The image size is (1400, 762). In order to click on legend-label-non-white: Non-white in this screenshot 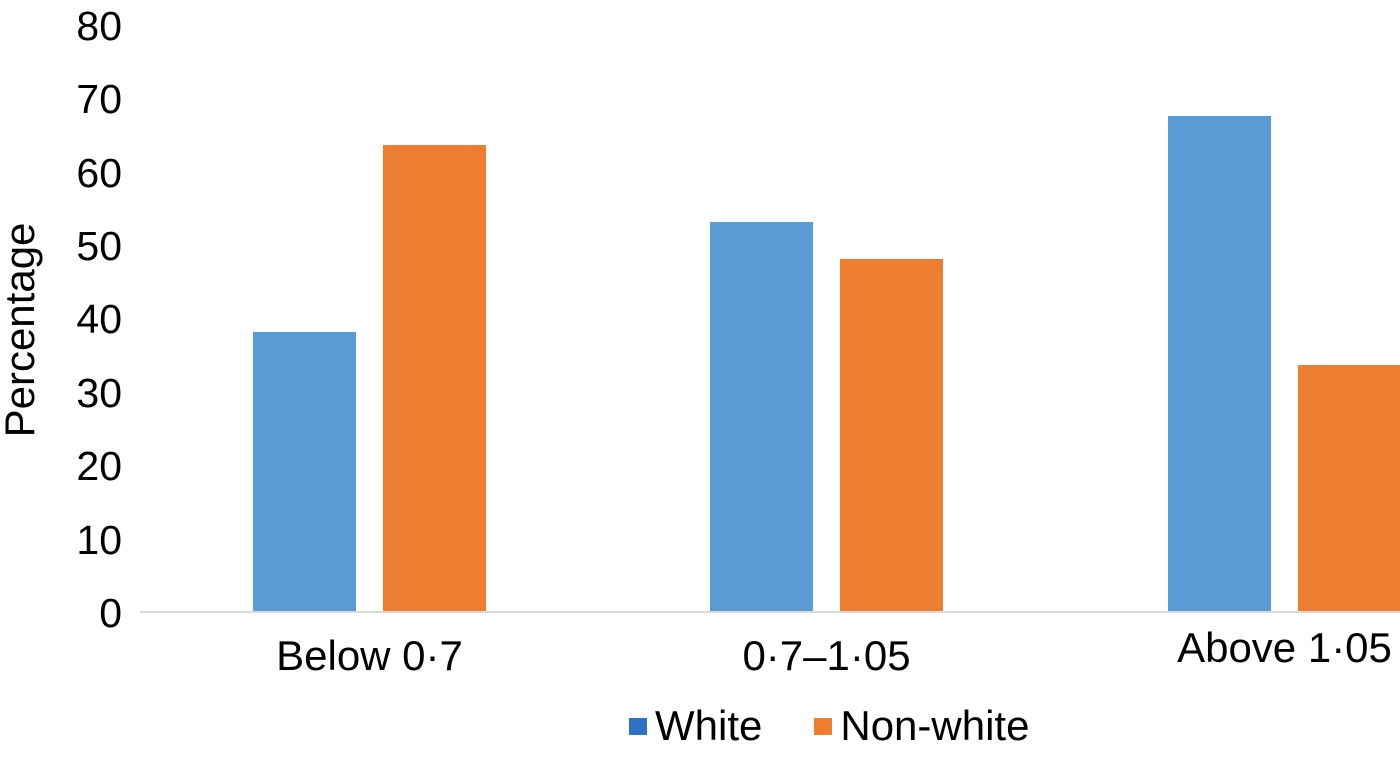, I will do `click(935, 725)`.